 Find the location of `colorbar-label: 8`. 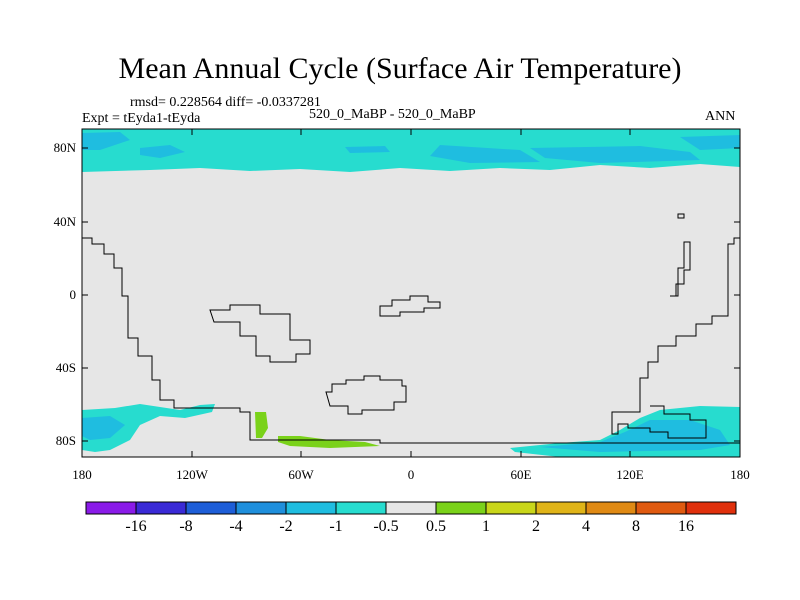

colorbar-label: 8 is located at coordinates (636, 526).